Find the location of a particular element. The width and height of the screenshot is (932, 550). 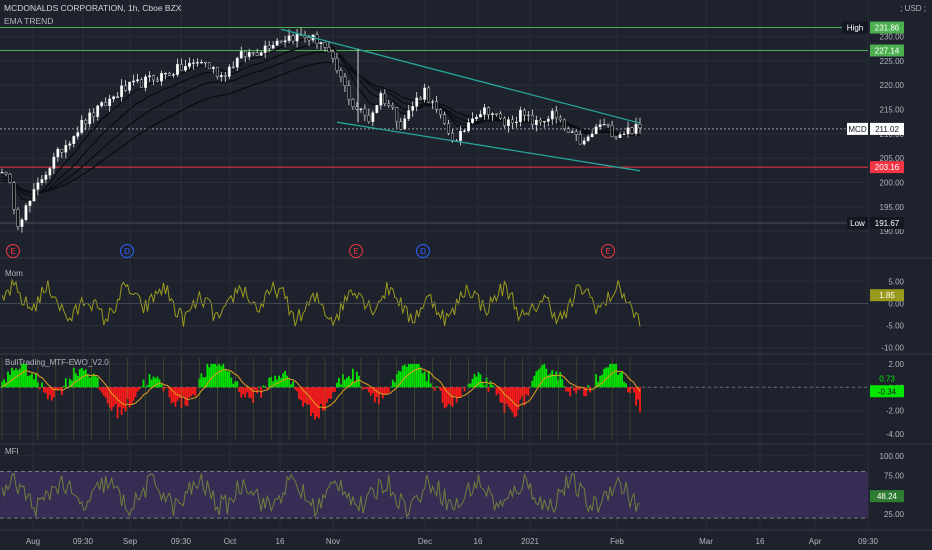

y-tick-label: 100.00 is located at coordinates (892, 456).